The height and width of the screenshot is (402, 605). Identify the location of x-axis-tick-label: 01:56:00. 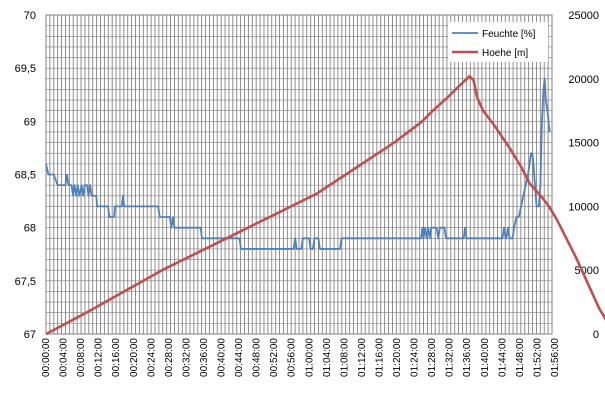
(555, 357).